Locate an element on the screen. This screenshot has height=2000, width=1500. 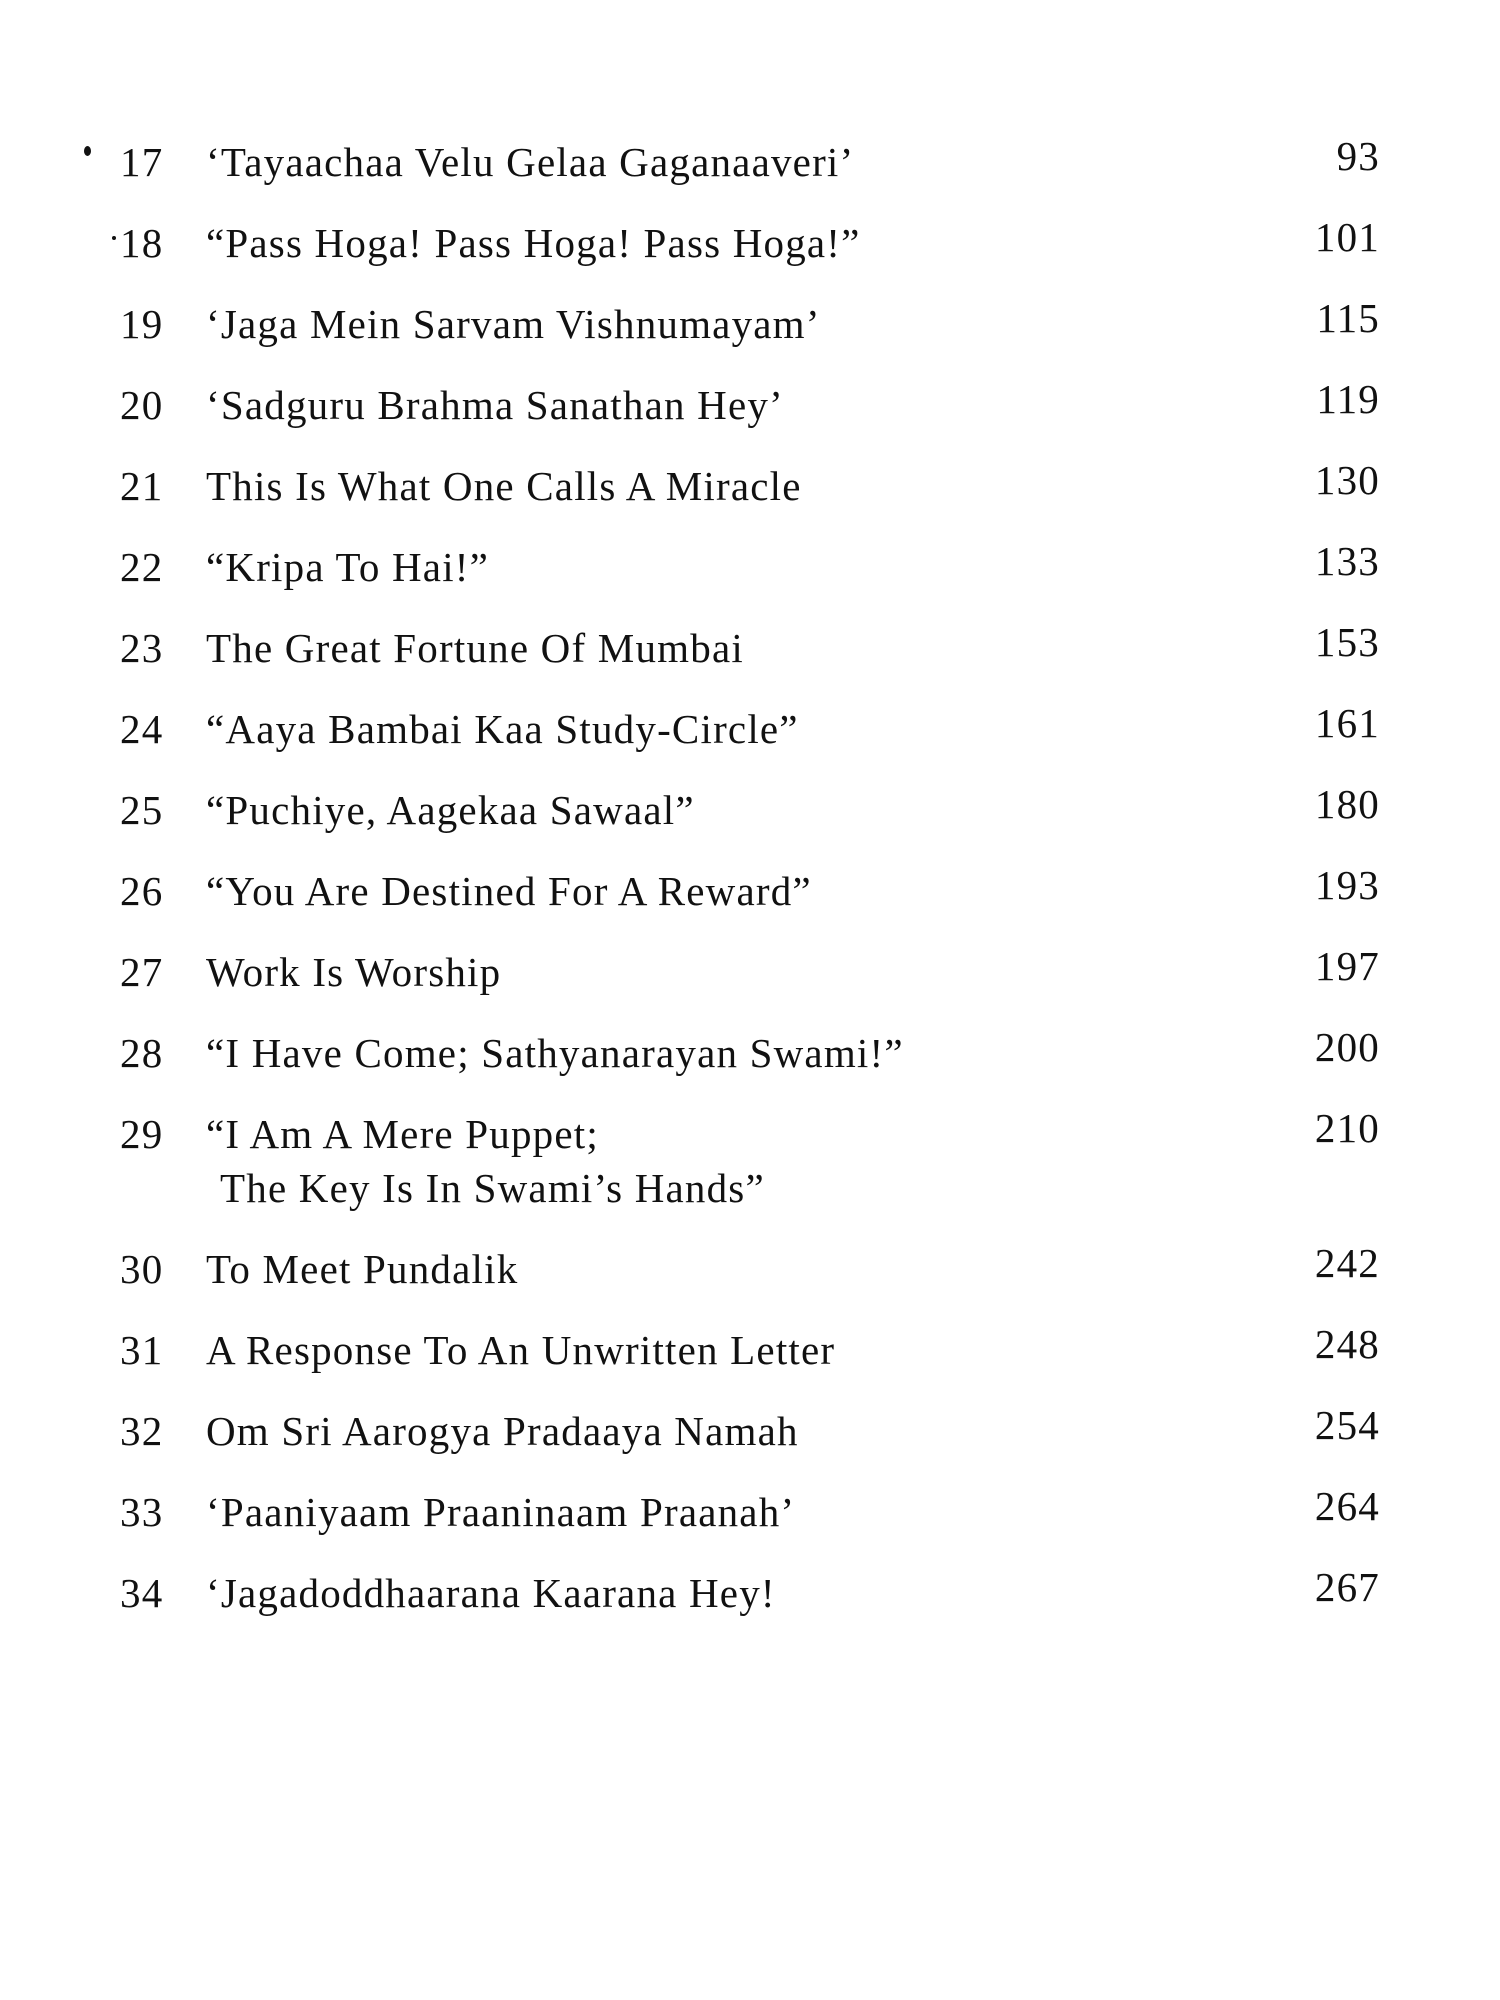
chapter-title: “I Have Come; Sathyanarayan Swami!” is located at coordinates (706, 1053).